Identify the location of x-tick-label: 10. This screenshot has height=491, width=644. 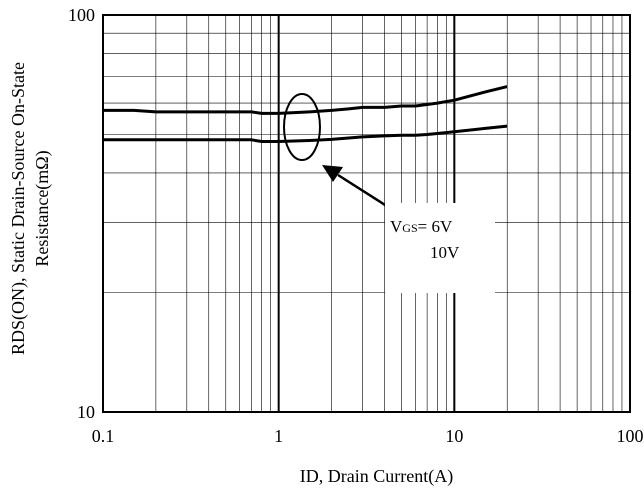
(454, 436).